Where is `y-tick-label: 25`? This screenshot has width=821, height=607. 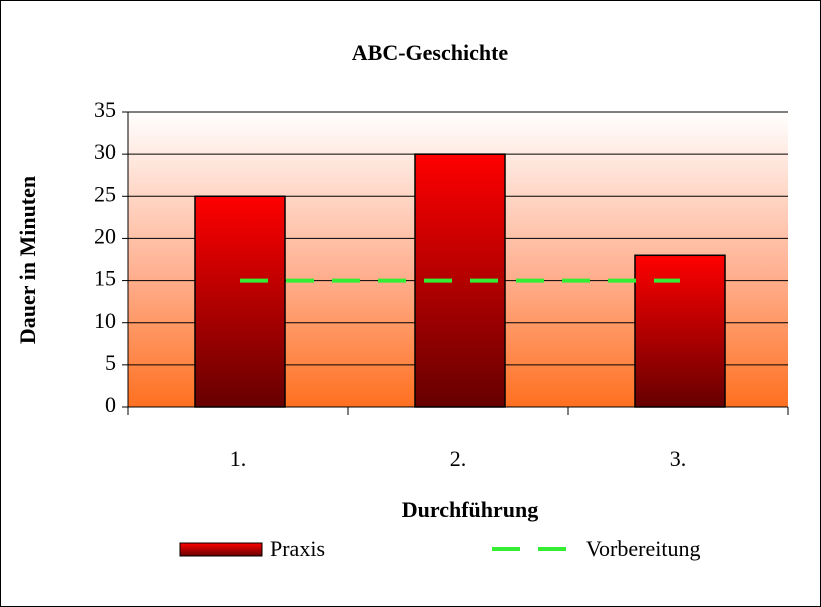 y-tick-label: 25 is located at coordinates (105, 193).